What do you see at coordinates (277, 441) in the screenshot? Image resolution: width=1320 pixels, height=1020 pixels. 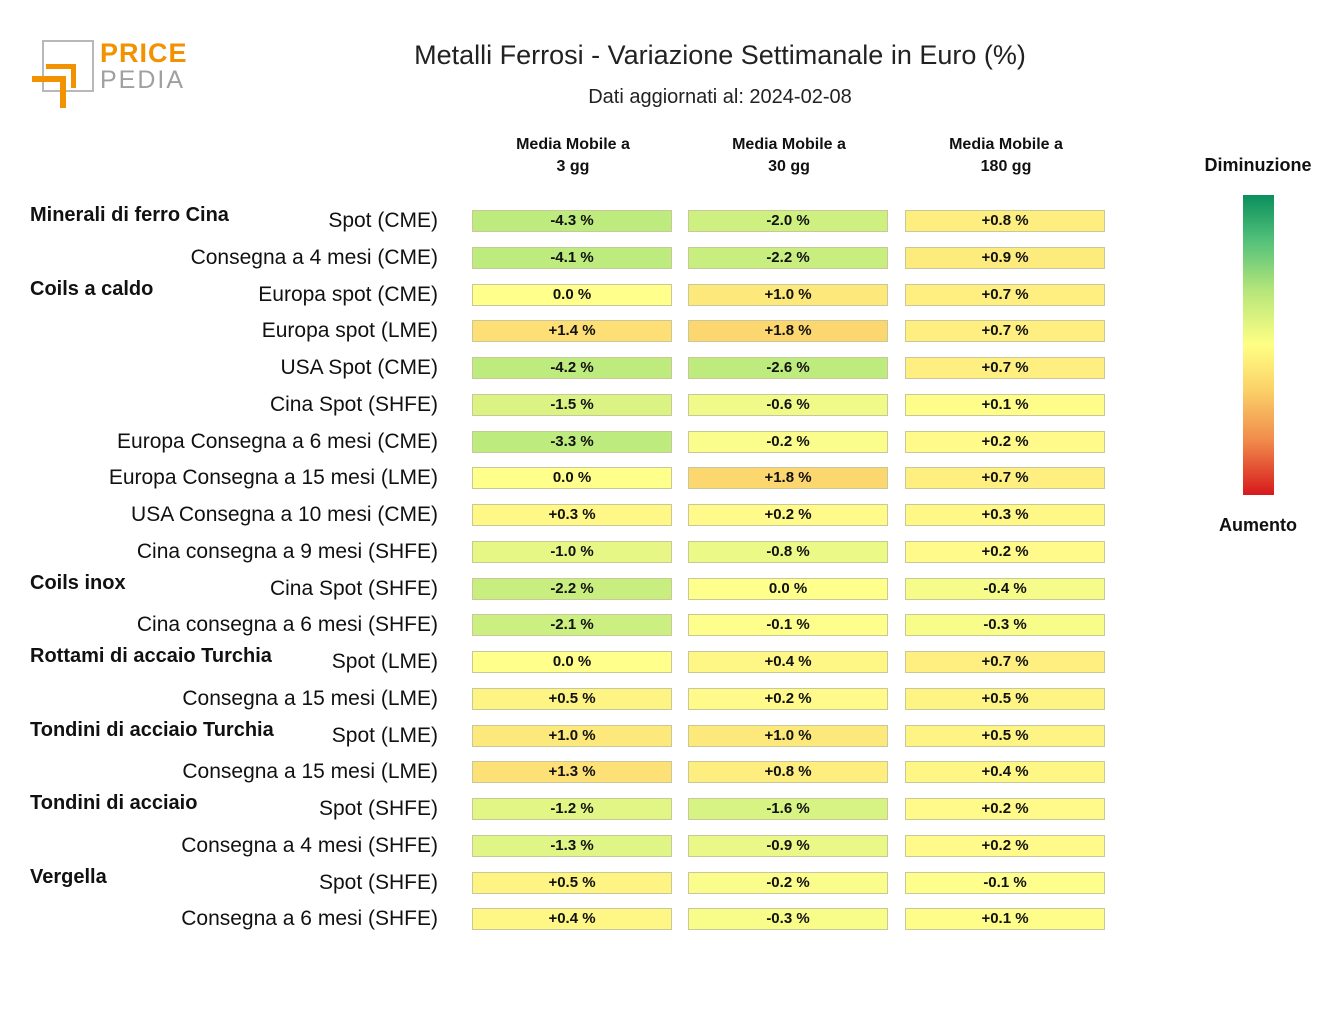 I see `row-label: Europa Consegna a 6 mesi (CME)` at bounding box center [277, 441].